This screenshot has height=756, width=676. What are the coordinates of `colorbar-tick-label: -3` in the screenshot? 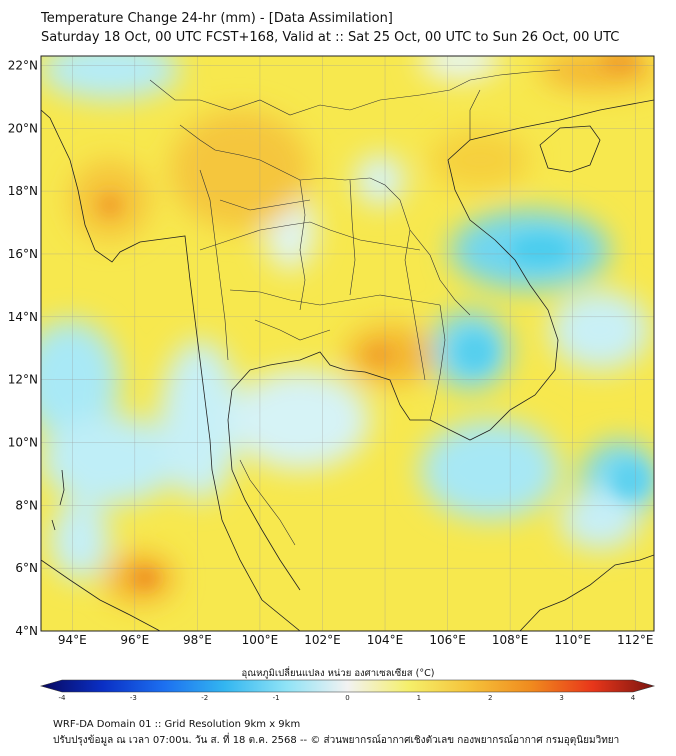 It's located at (133, 698).